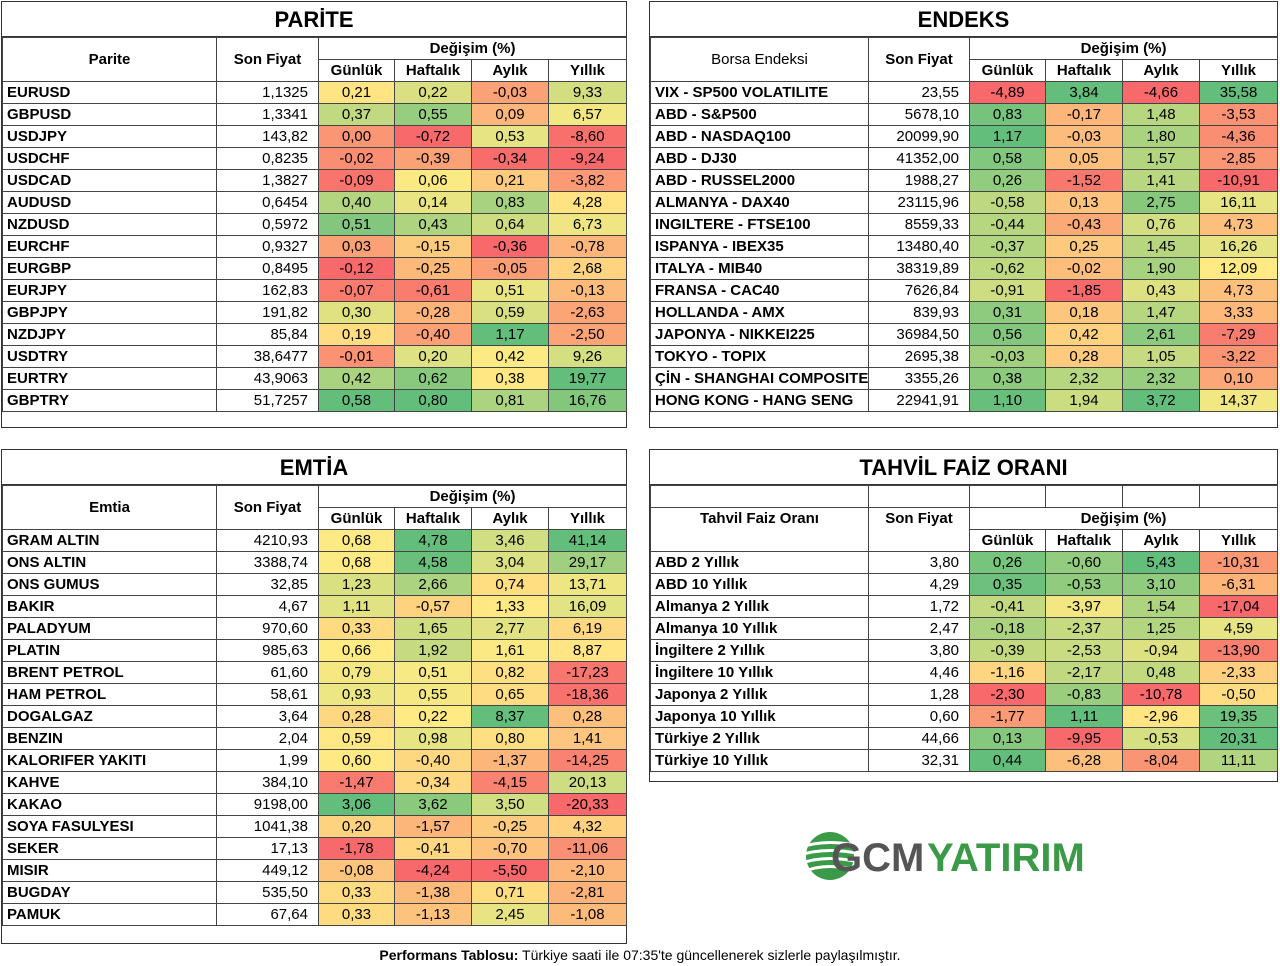 The width and height of the screenshot is (1280, 966). I want to click on row-label: Japonya 2 Yıllık, so click(759, 694).